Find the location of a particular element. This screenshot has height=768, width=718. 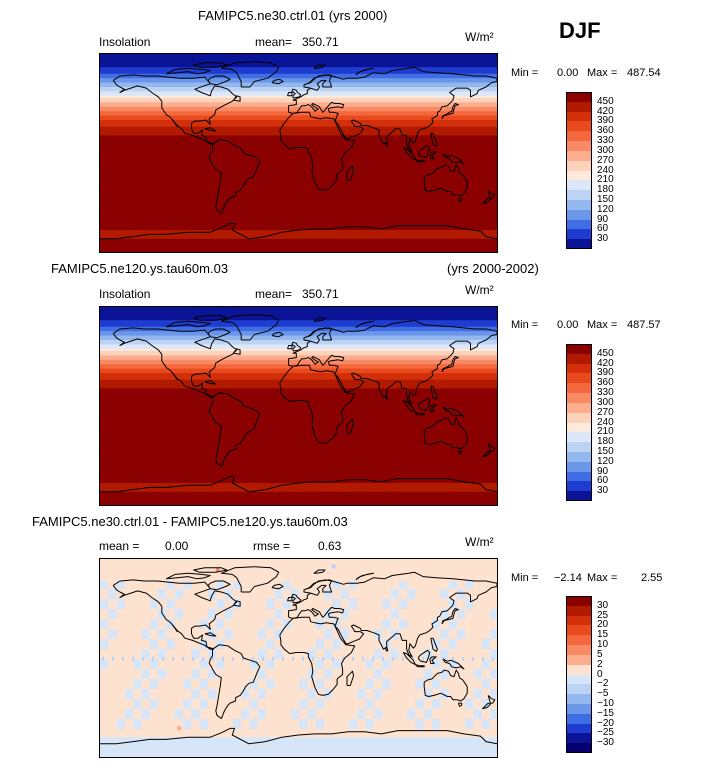

colorbar-tick-label: 150 is located at coordinates (605, 451).